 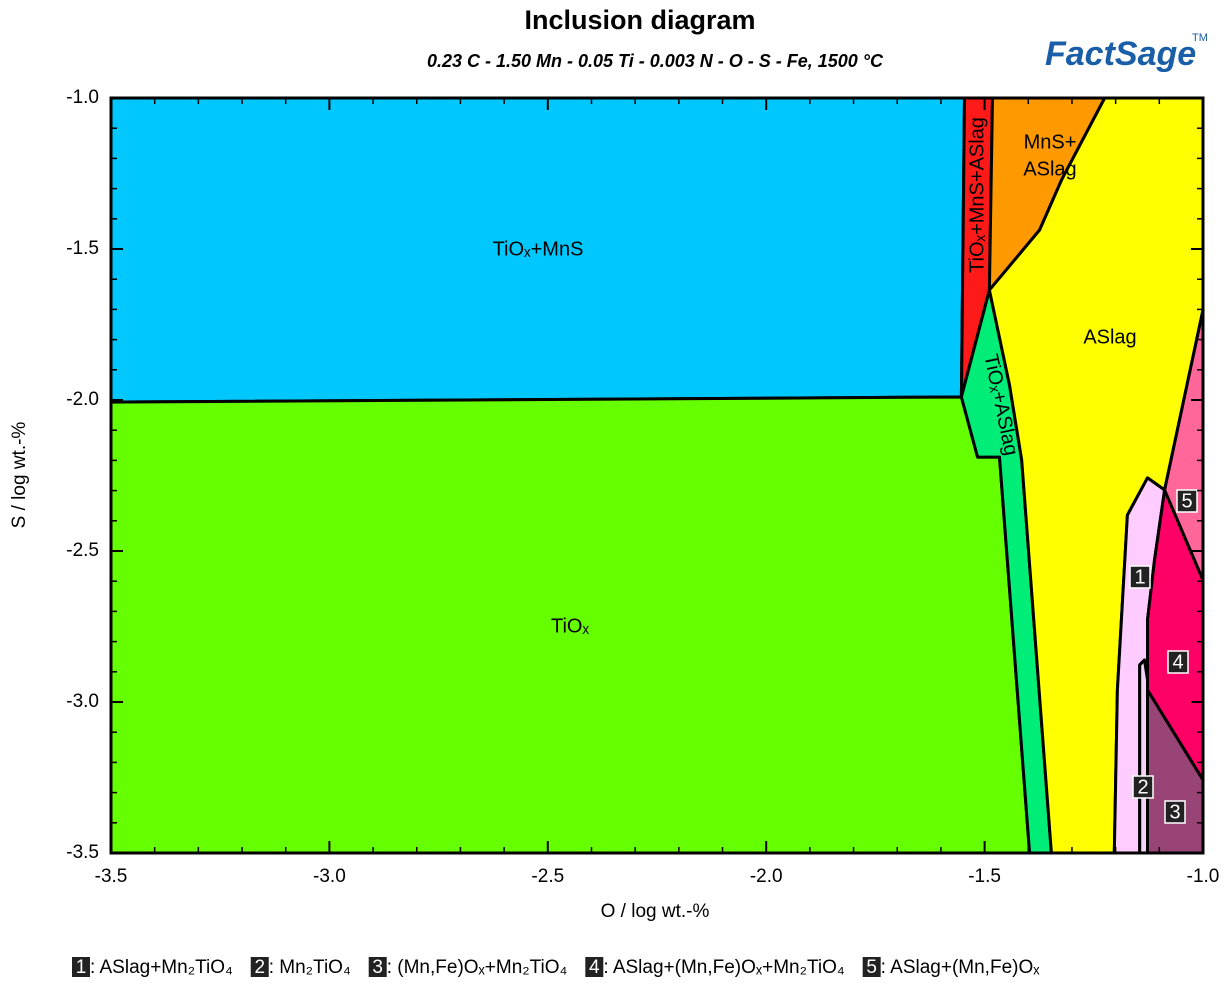 What do you see at coordinates (1203, 876) in the screenshot?
I see `x-tick-label: -1.0` at bounding box center [1203, 876].